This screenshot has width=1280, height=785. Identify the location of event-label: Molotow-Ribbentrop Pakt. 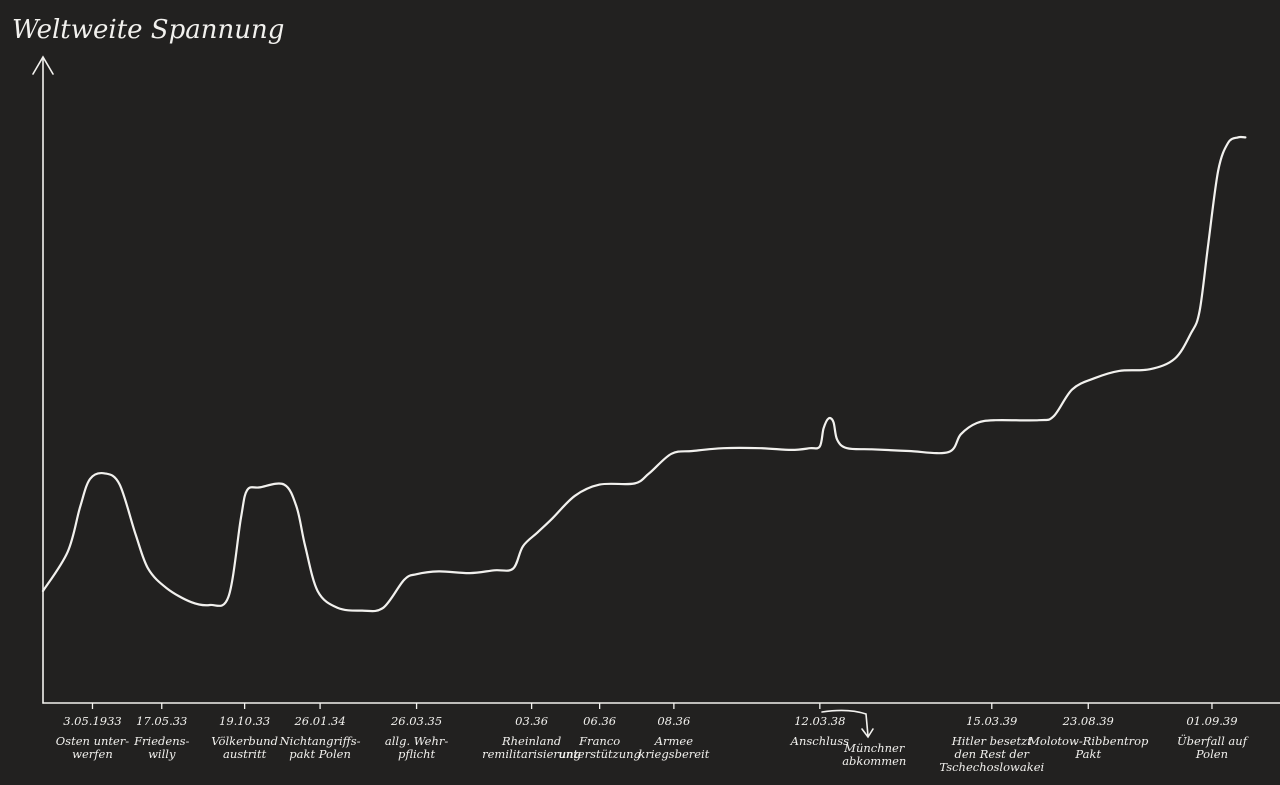
(1088, 747).